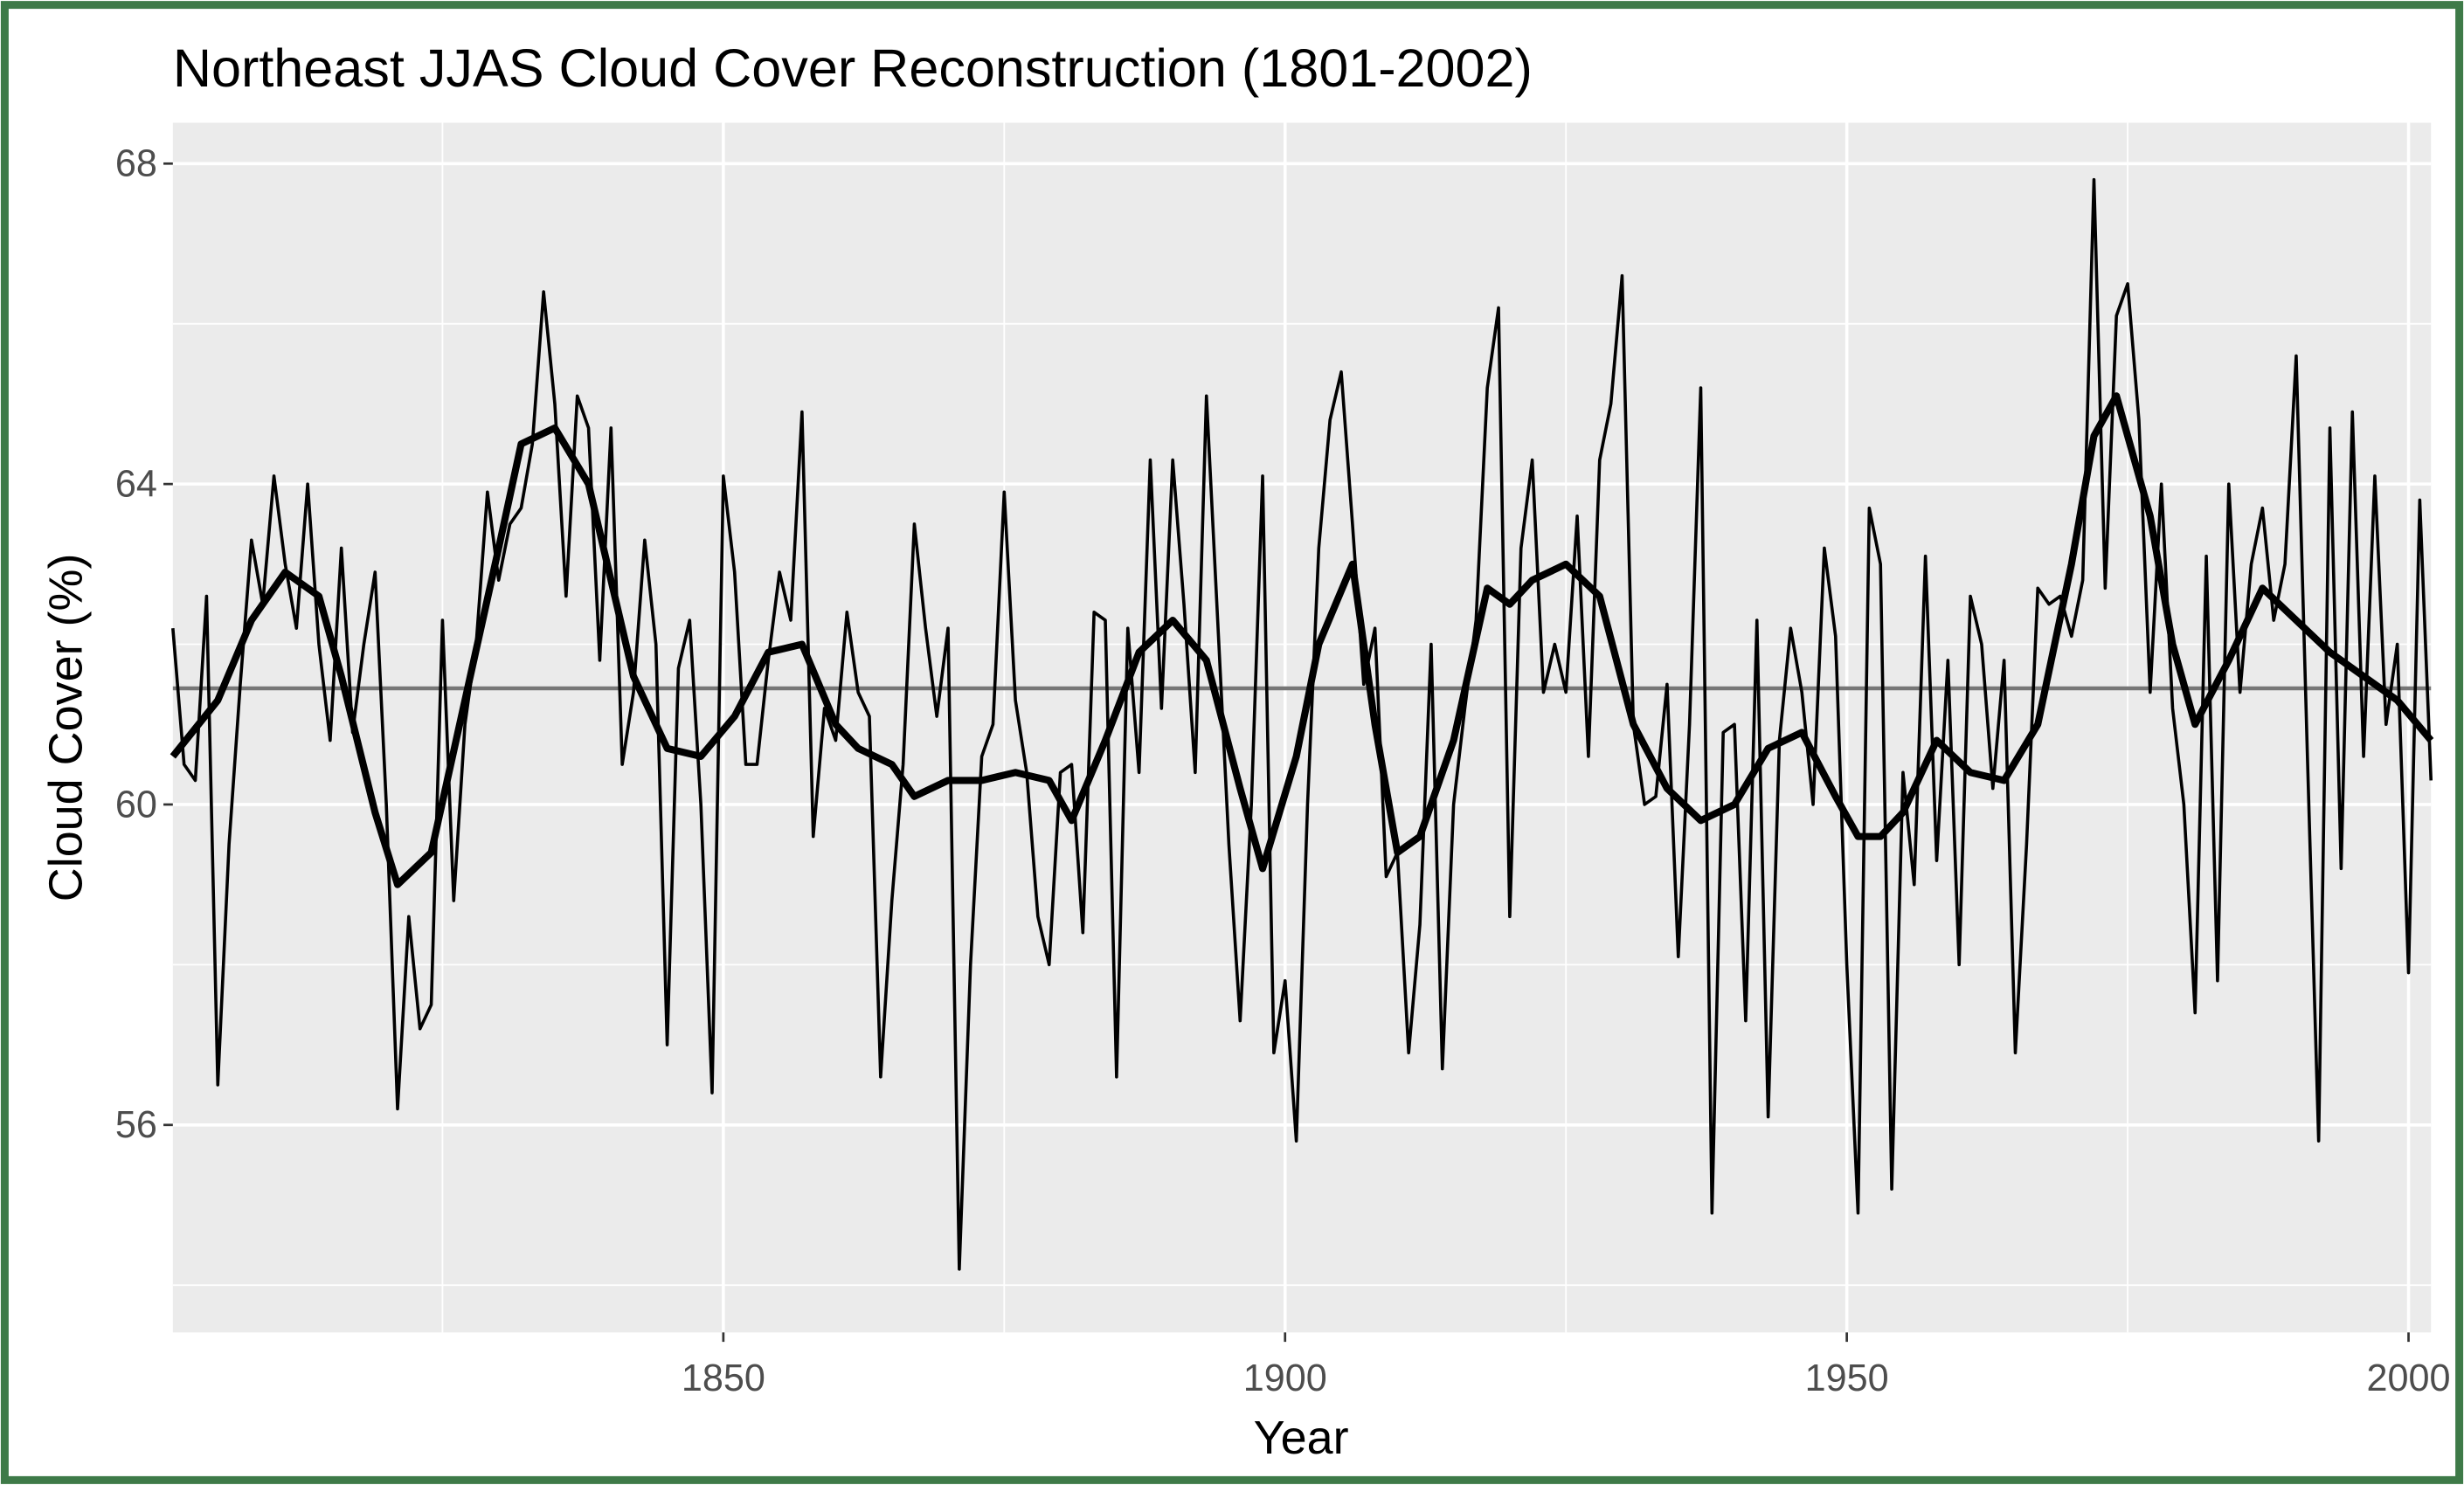 This screenshot has height=1485, width=2464. Describe the element at coordinates (136, 804) in the screenshot. I see `y-tick-label: 60` at that location.